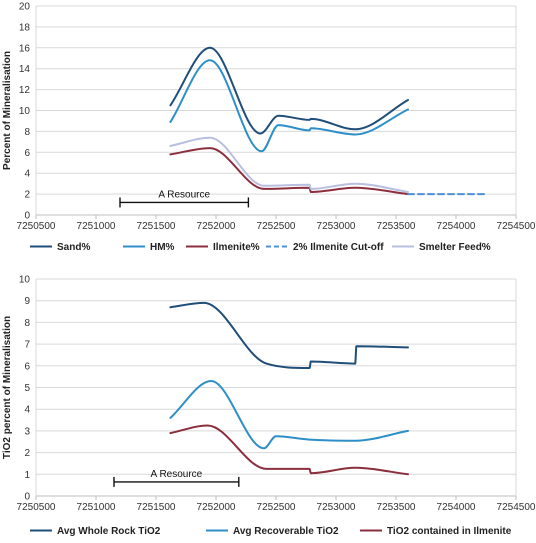 The image size is (536, 543). I want to click on legend-label: TiO2 contained in Ilmenite, so click(449, 531).